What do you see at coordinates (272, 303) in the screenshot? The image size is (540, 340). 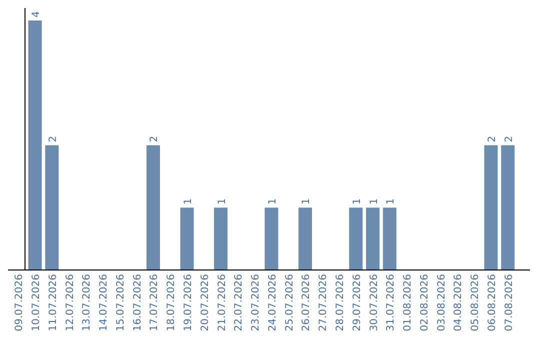 I see `x-tick-label: 24.07.2026` at bounding box center [272, 303].